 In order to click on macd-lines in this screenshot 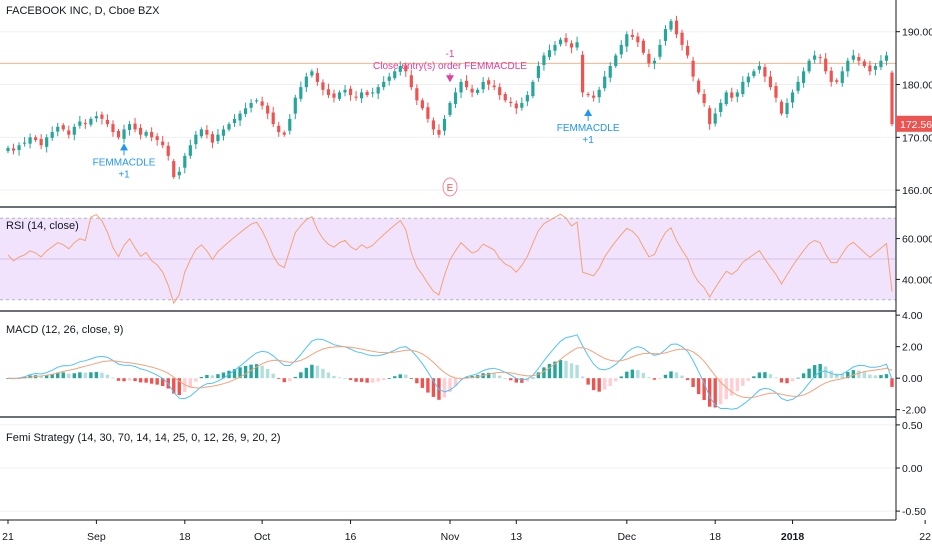, I will do `click(450, 372)`.